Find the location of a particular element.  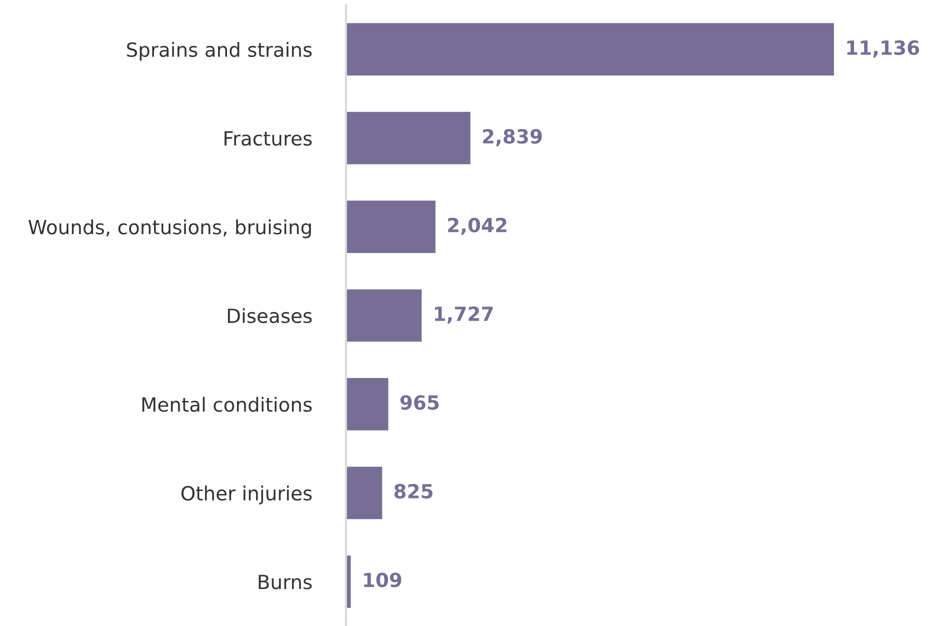

data-label: 1,727 is located at coordinates (463, 315).